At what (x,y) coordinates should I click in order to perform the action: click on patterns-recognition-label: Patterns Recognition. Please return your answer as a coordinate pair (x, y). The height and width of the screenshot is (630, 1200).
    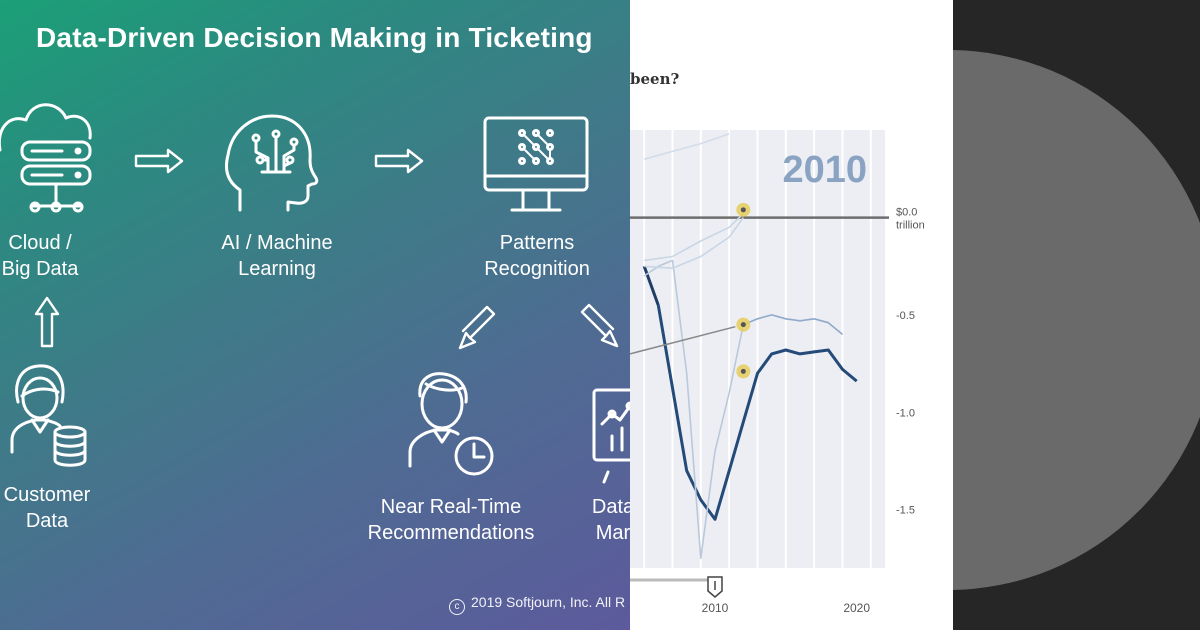
    Looking at the image, I should click on (537, 256).